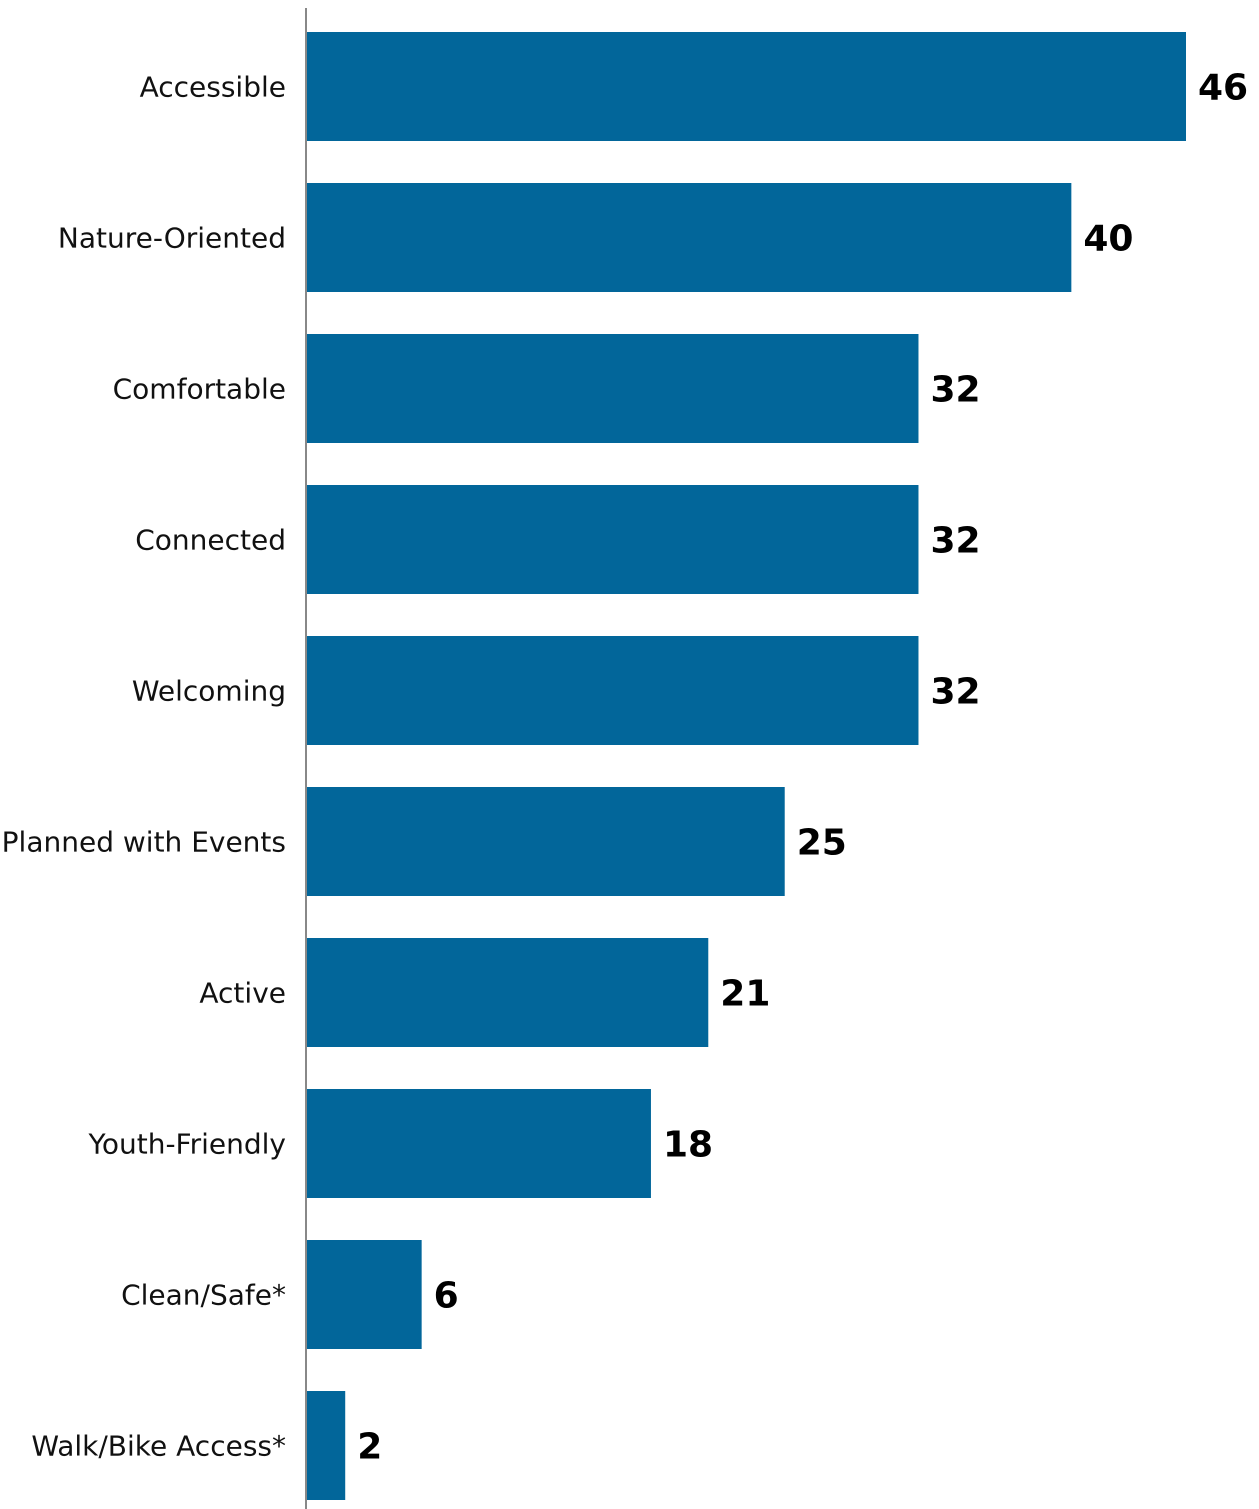 The height and width of the screenshot is (1509, 1259). I want to click on value-label-9: 2, so click(369, 1447).